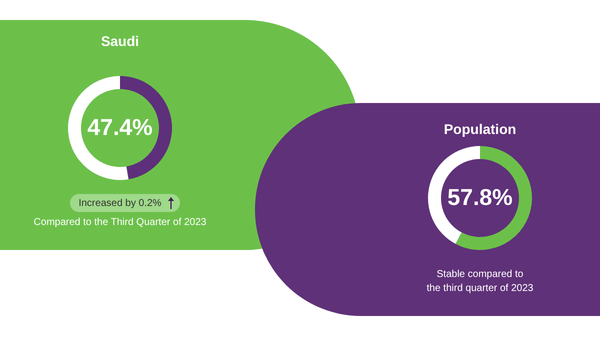 This screenshot has width=600, height=338. I want to click on chart-title: Population, so click(480, 129).